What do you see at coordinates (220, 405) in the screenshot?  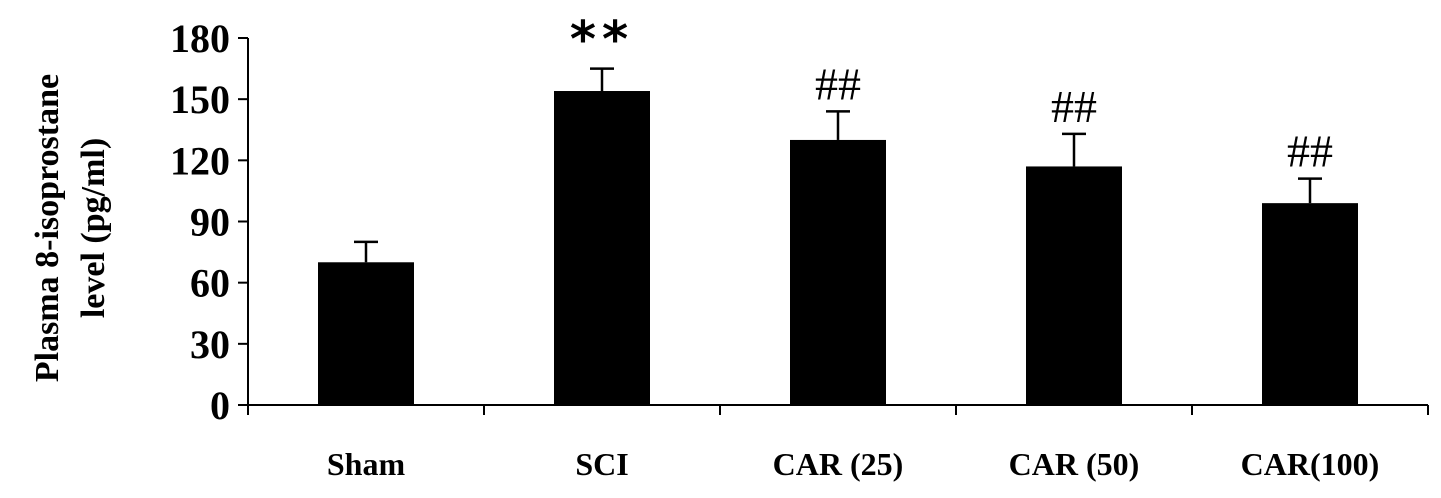 I see `y-tick-label: 0` at bounding box center [220, 405].